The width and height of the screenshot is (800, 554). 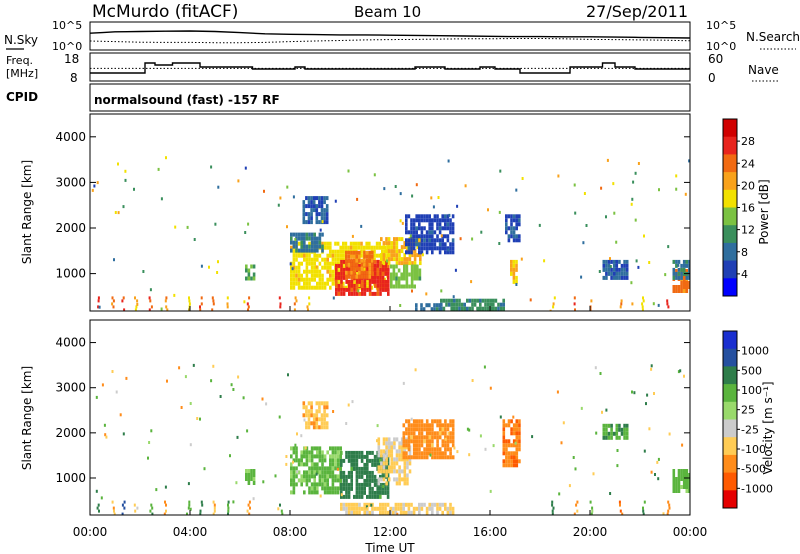 I want to click on freq-left-tick-bottom: 8, so click(x=74, y=78).